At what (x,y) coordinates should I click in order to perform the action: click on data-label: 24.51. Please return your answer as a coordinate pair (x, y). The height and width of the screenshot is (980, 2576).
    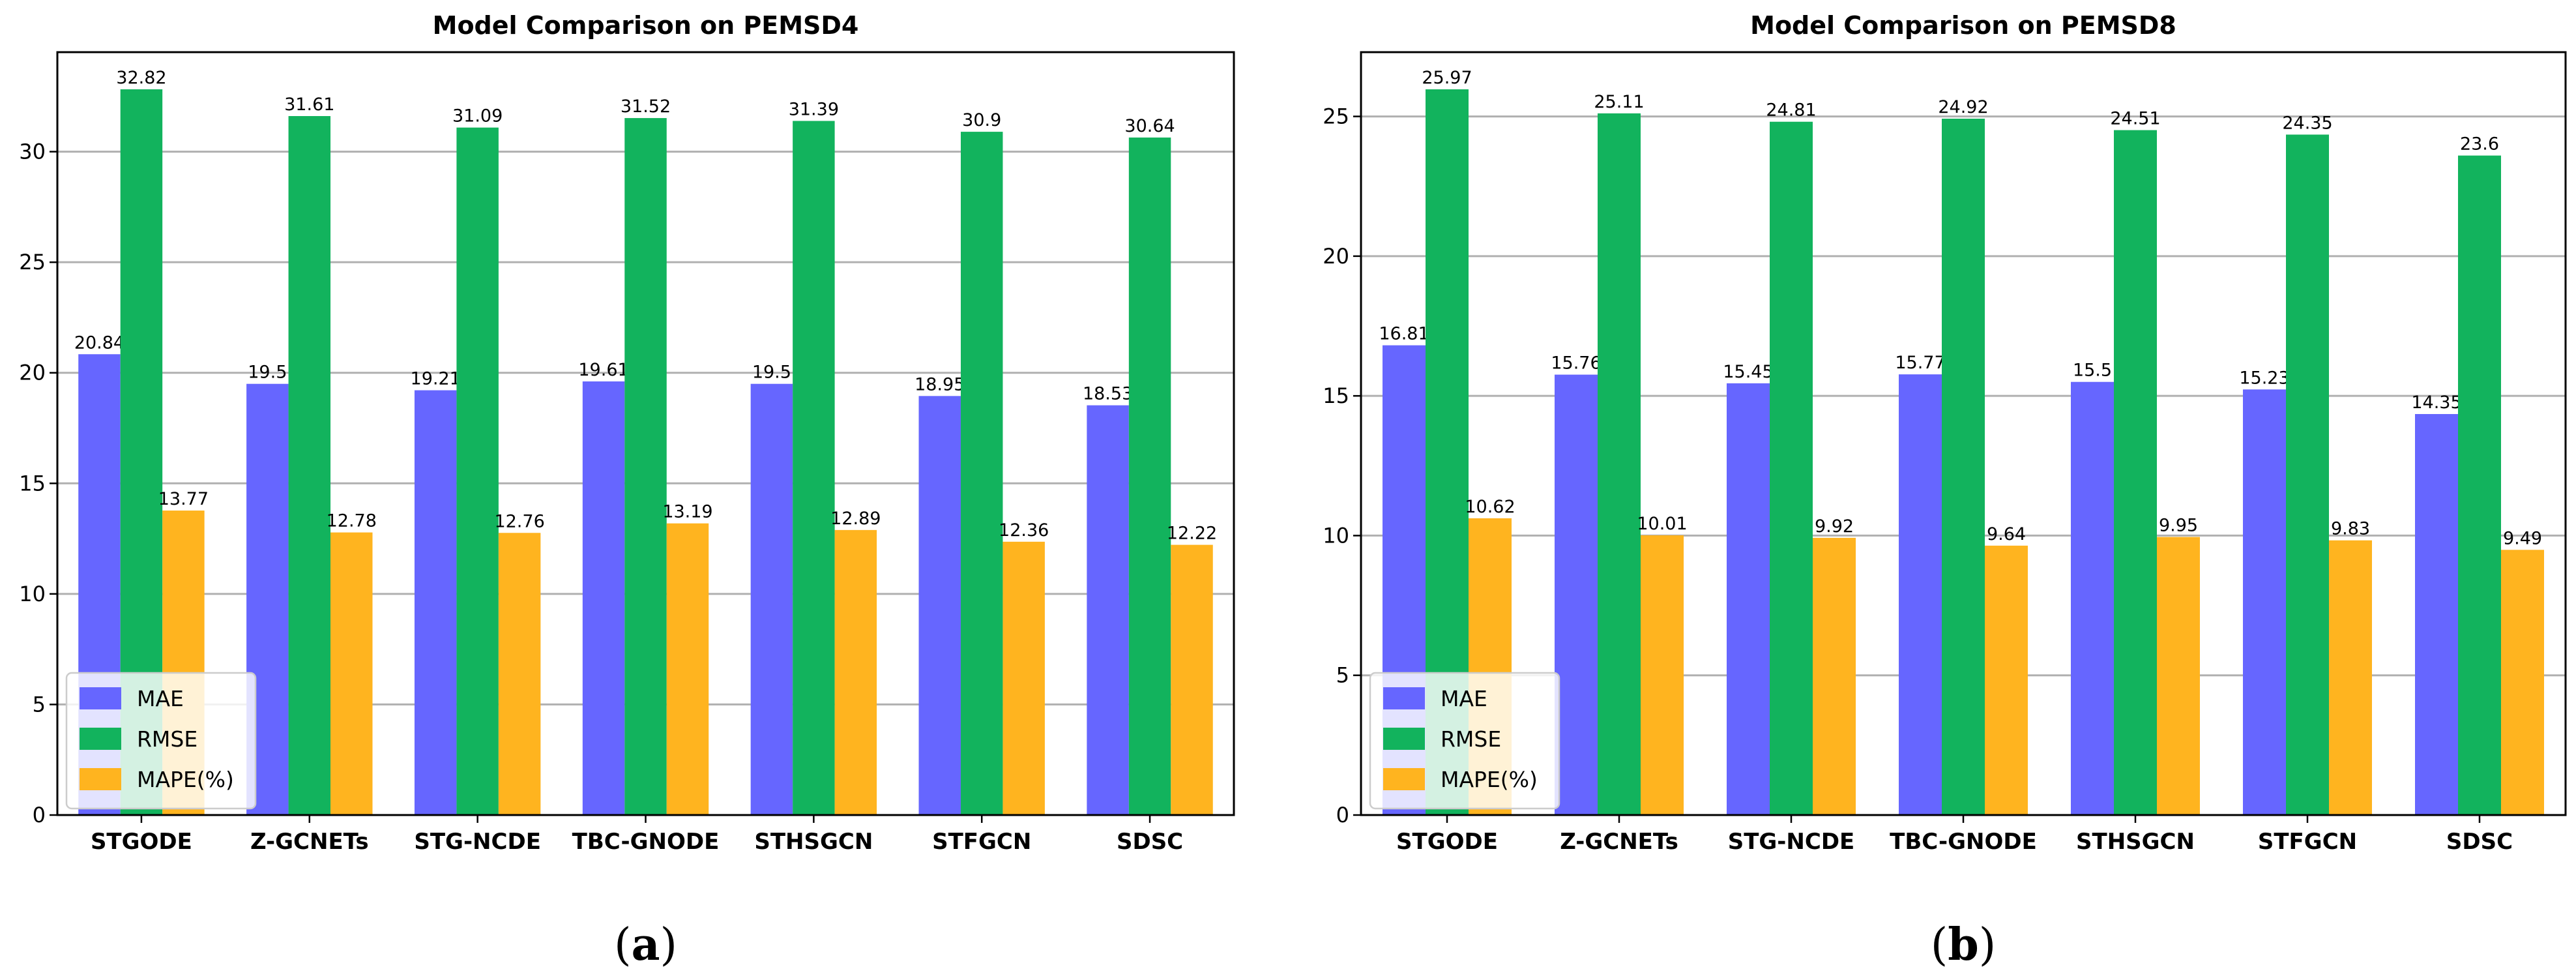
    Looking at the image, I should click on (2135, 119).